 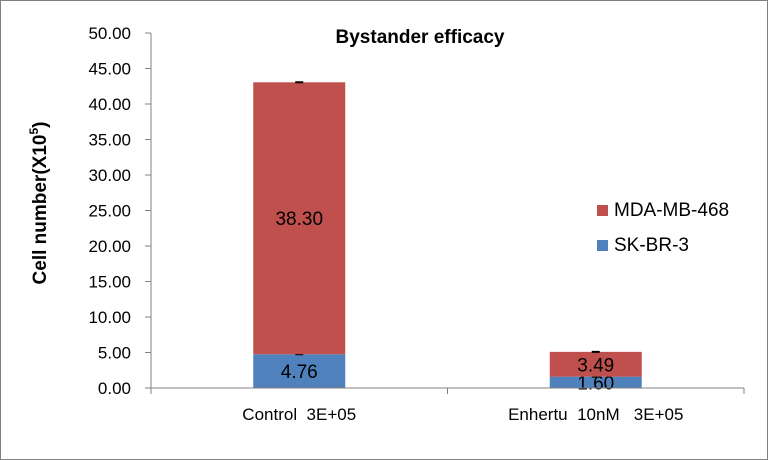 What do you see at coordinates (109, 246) in the screenshot?
I see `y-tick-label: 20.00` at bounding box center [109, 246].